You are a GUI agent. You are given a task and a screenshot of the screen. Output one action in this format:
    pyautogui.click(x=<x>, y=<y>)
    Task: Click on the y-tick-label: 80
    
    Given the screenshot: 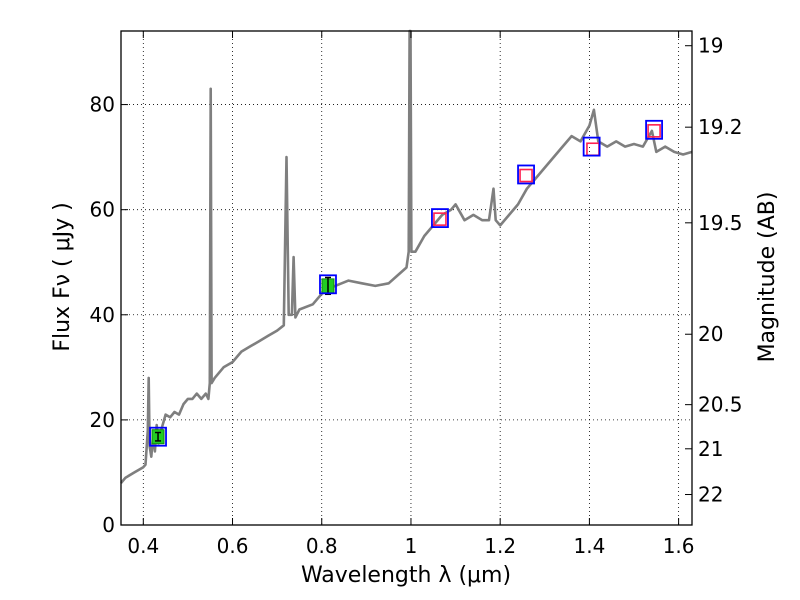 What is the action you would take?
    pyautogui.click(x=102, y=105)
    